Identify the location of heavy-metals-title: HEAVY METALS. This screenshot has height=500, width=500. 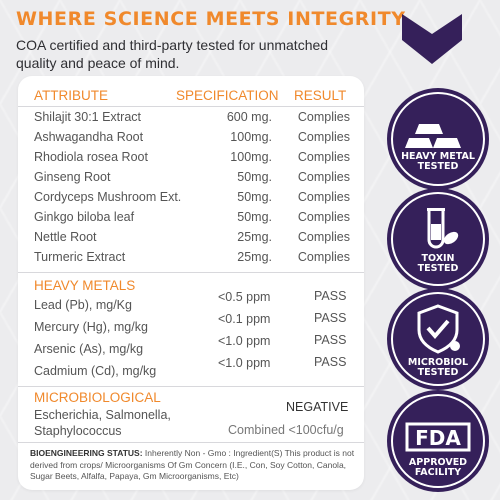
(85, 285).